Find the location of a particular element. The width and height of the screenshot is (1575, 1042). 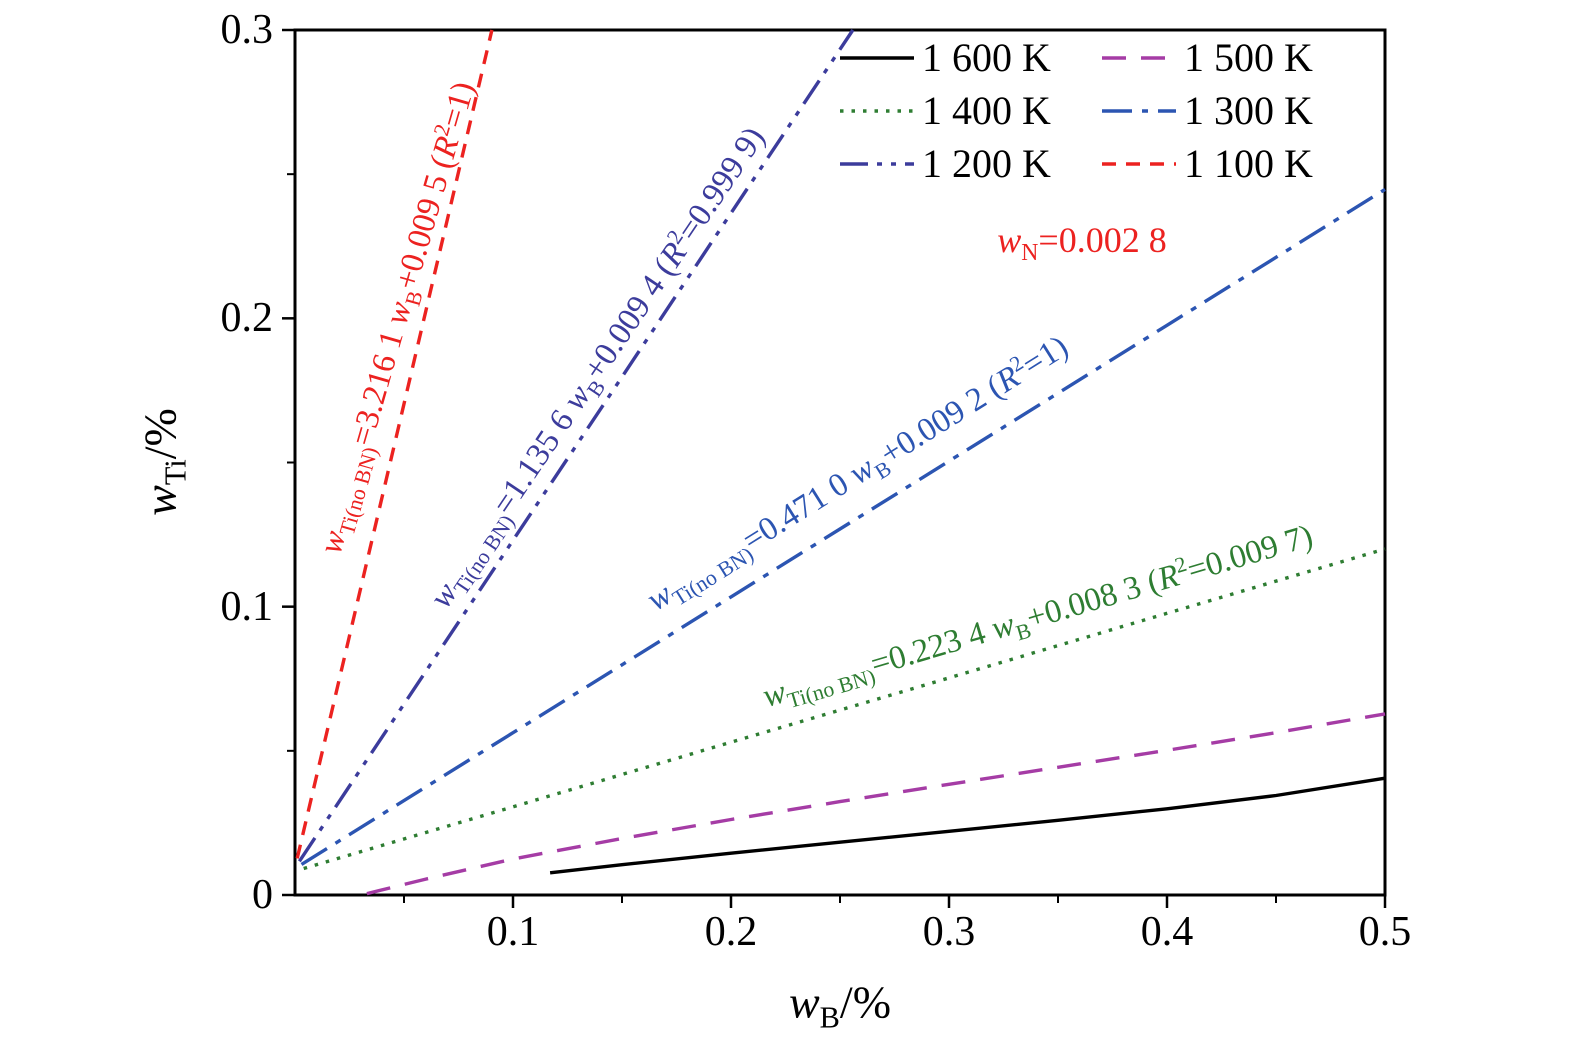

legend-item-label: 1 600 K is located at coordinates (986, 57).